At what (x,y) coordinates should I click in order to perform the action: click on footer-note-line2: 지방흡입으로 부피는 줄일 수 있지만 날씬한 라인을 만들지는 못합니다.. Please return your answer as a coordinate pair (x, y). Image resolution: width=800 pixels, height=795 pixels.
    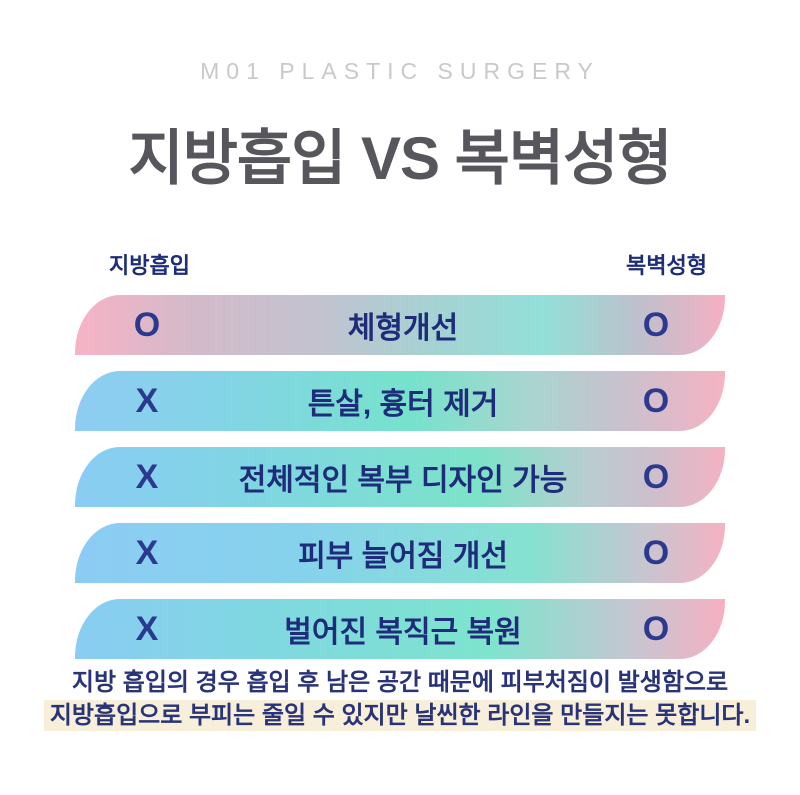
    Looking at the image, I should click on (400, 715).